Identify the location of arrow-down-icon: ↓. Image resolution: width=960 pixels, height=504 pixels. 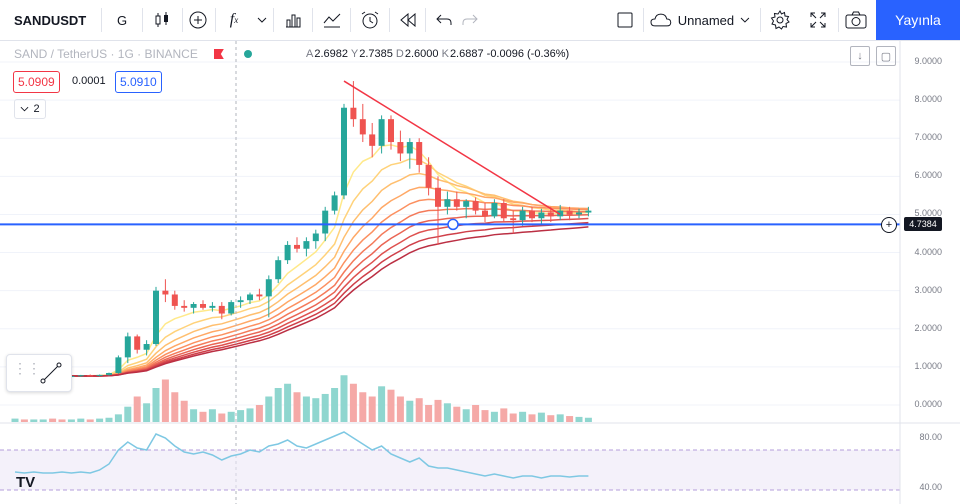
(860, 56).